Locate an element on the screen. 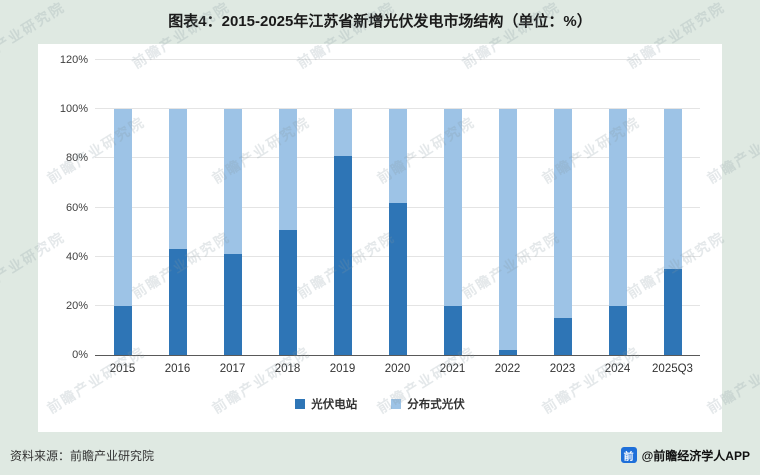 This screenshot has height=475, width=760. legend-label: 光伏电站 is located at coordinates (334, 405).